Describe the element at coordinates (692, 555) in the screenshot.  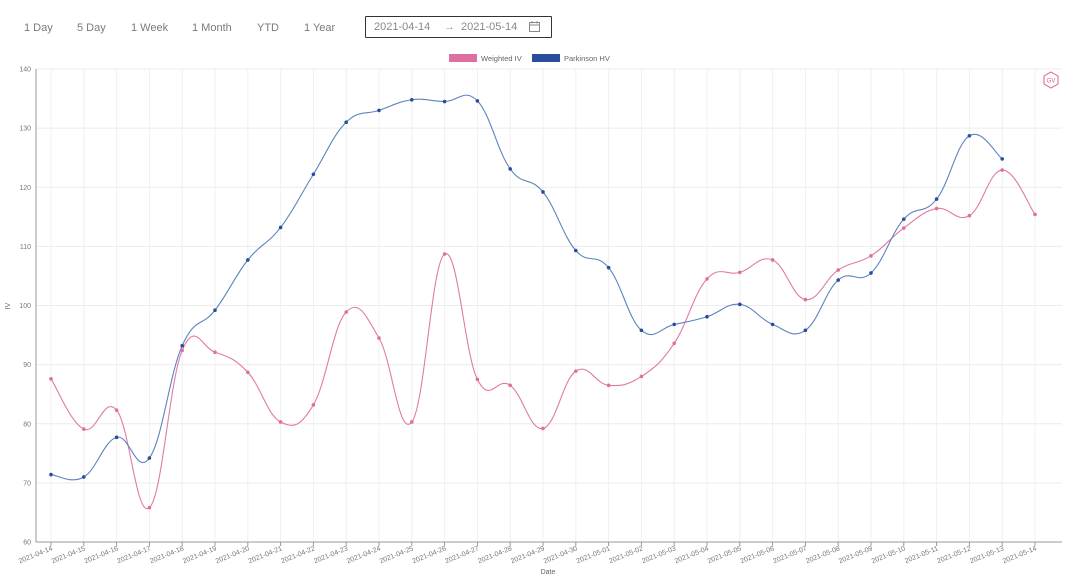
I see `x-tick-label: 2021-05-04` at that location.